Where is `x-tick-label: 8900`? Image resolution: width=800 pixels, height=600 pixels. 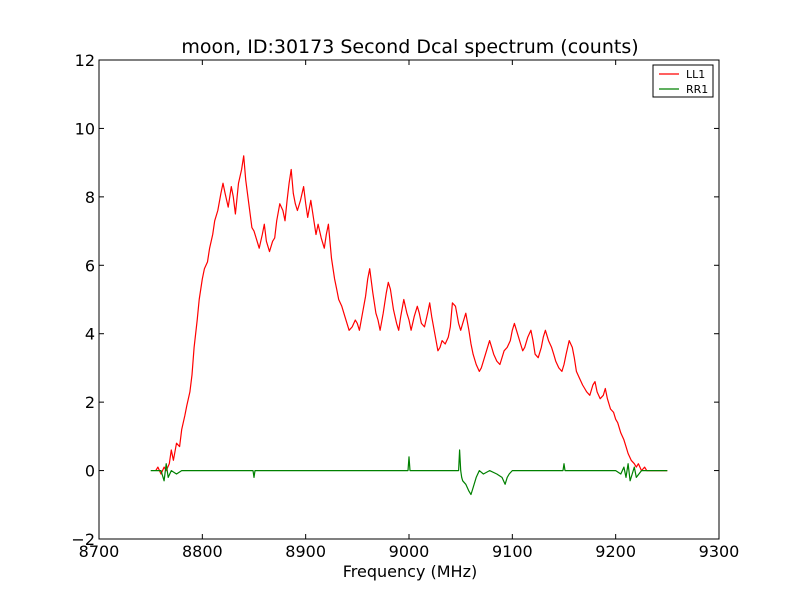
x-tick-label: 8900 is located at coordinates (305, 551).